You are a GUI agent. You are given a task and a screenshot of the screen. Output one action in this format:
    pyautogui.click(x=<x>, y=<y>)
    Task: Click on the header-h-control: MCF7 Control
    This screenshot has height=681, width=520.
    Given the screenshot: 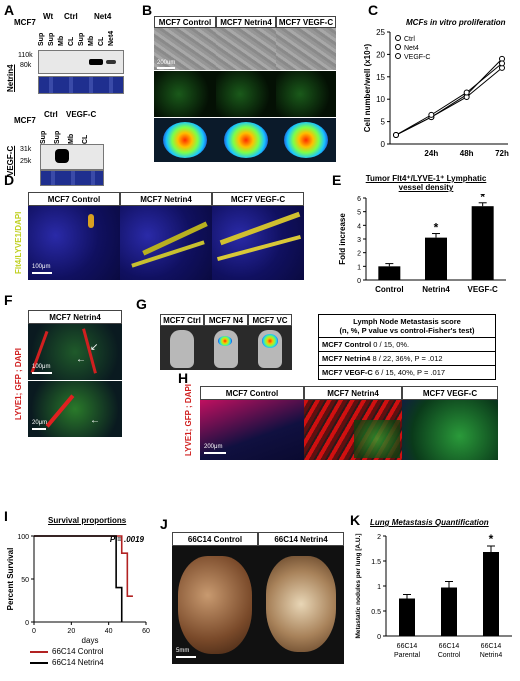 What is the action you would take?
    pyautogui.click(x=252, y=393)
    